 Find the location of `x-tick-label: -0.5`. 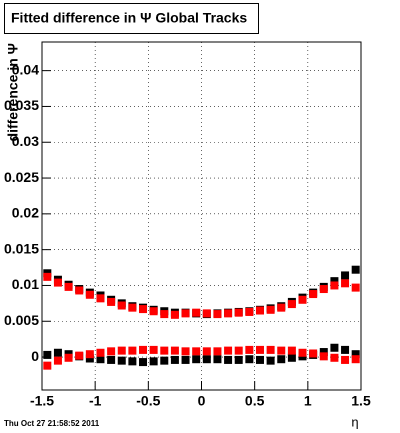

x-tick-label: -0.5 is located at coordinates (148, 401).